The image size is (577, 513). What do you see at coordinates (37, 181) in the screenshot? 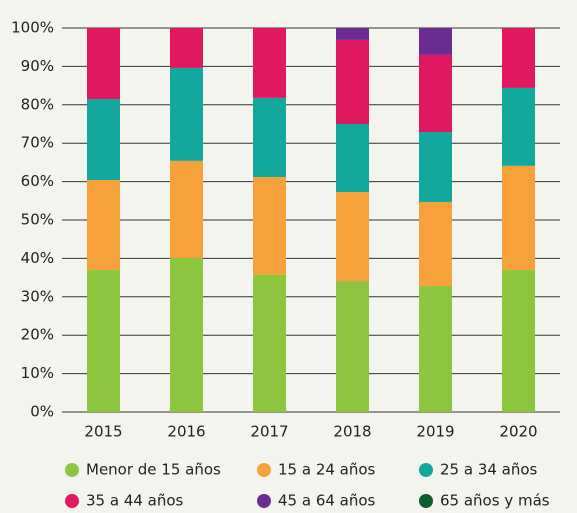
I see `y-tick-label: 60%` at bounding box center [37, 181].